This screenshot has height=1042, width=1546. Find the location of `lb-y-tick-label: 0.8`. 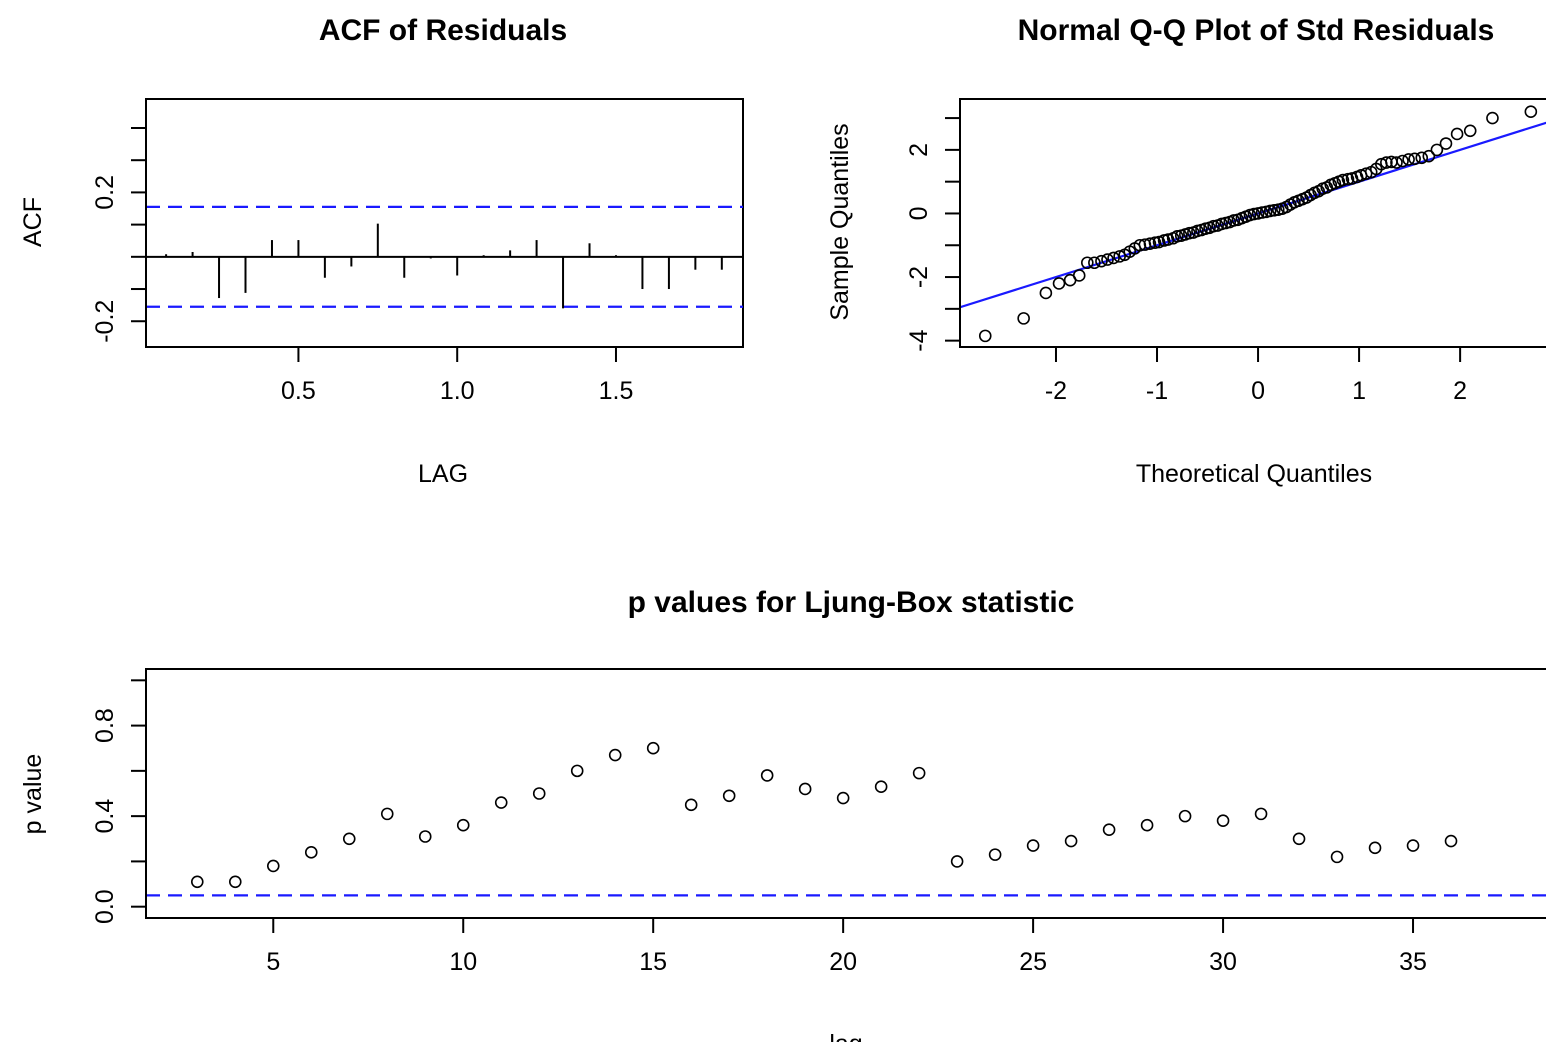

lb-y-tick-label: 0.8 is located at coordinates (105, 725).